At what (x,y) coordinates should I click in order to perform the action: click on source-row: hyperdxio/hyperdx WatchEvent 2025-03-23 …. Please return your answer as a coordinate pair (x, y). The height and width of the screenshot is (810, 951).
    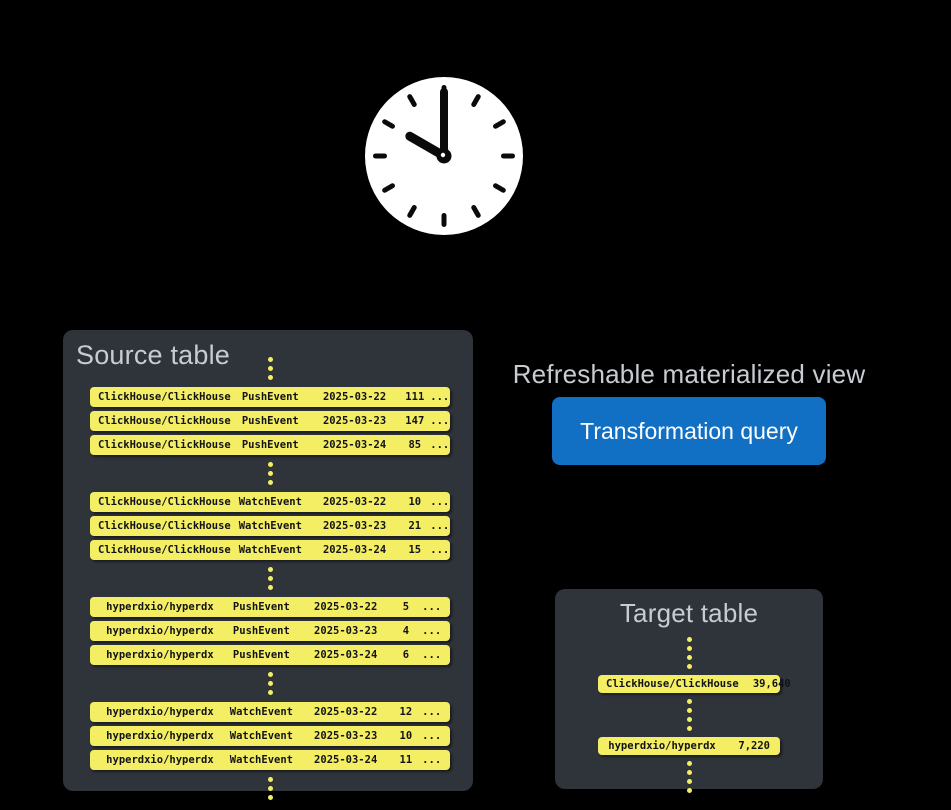
    Looking at the image, I should click on (270, 736).